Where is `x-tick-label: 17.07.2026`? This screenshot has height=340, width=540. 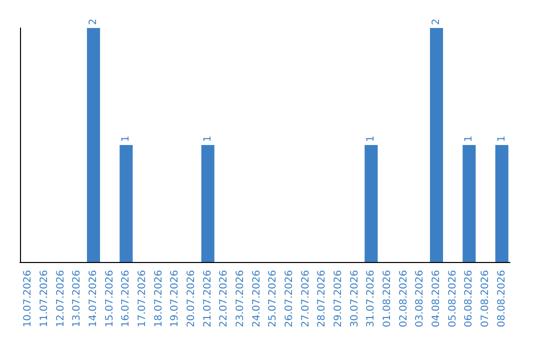 x-tick-label: 17.07.2026 is located at coordinates (142, 299).